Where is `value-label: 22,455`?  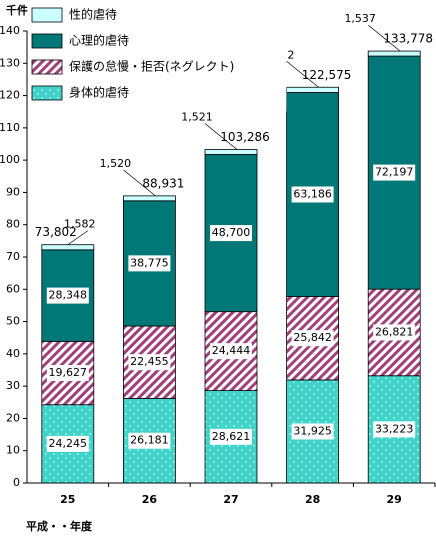
value-label: 22,455 is located at coordinates (149, 361).